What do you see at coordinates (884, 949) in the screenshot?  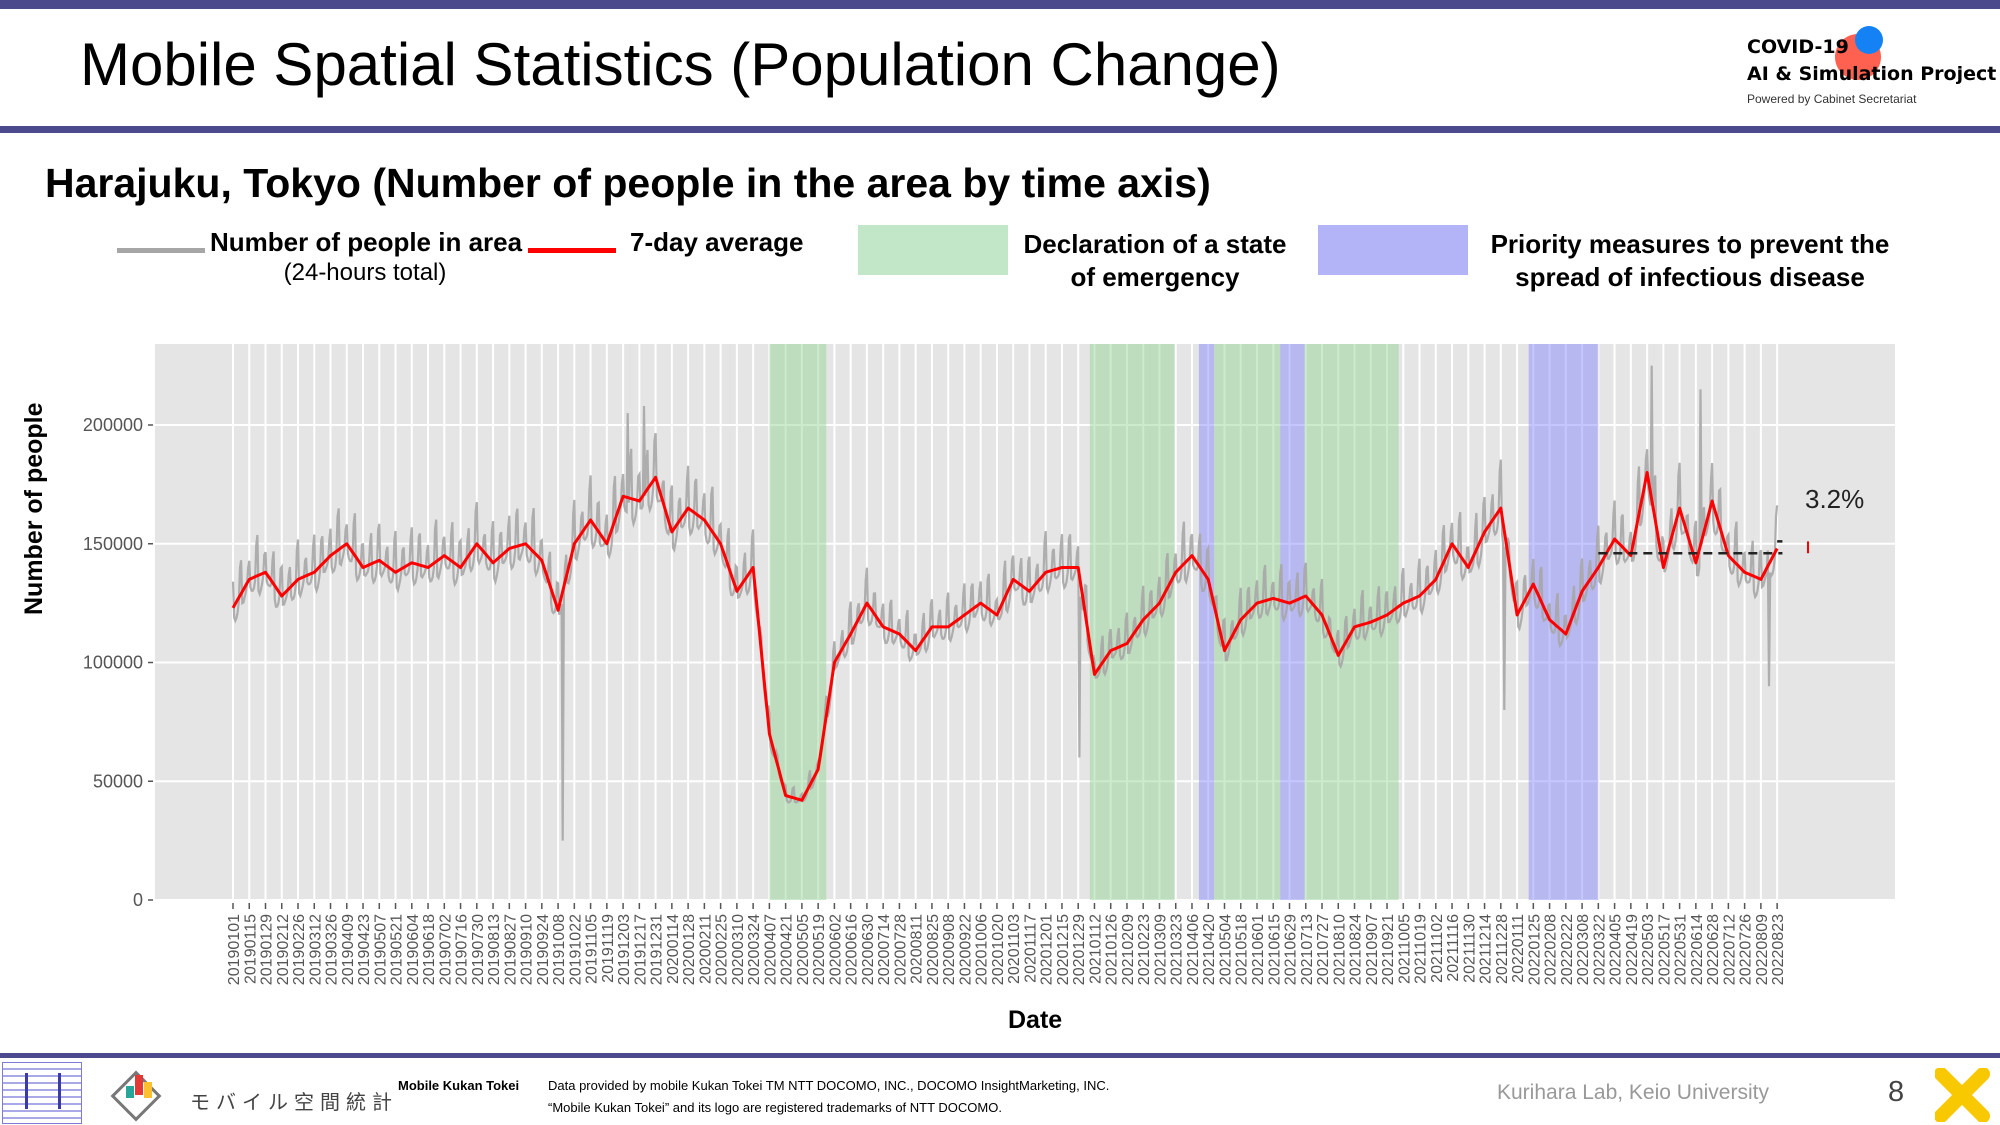 I see `x-tick-label: 20200714` at bounding box center [884, 949].